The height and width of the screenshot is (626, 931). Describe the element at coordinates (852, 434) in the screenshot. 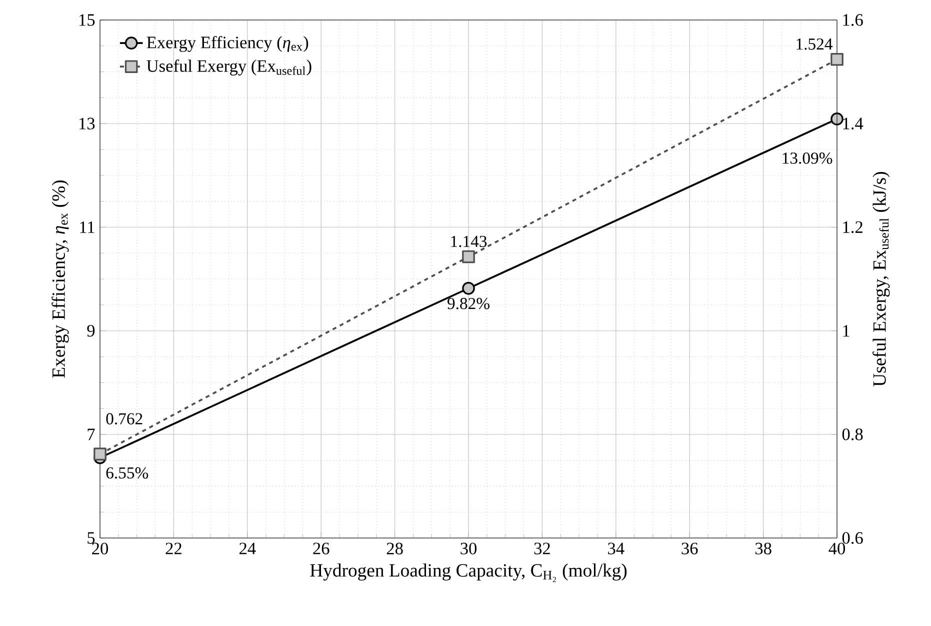

I see `y2-tick-label: 0.8` at that location.